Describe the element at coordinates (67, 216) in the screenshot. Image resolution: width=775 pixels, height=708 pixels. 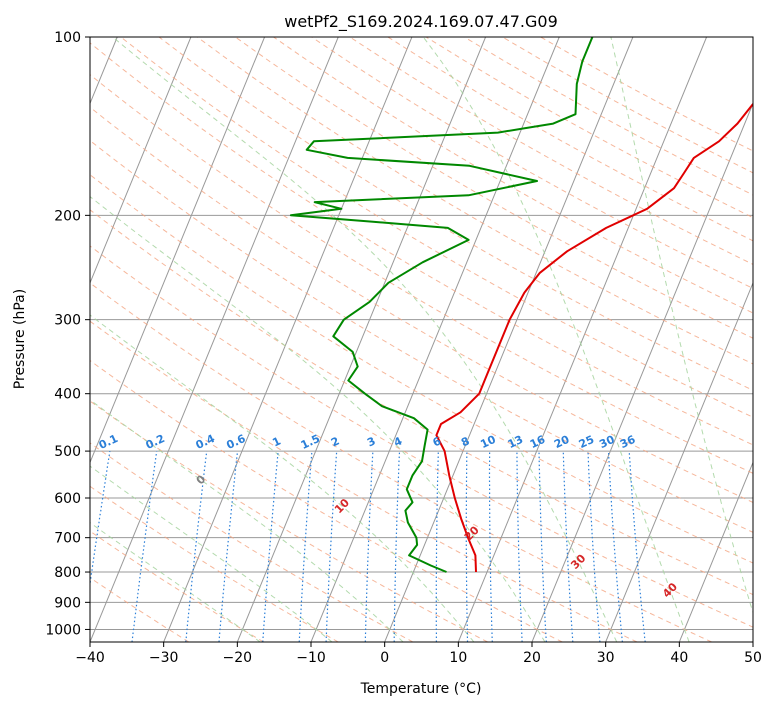
I see `y-tick-label: 200` at that location.